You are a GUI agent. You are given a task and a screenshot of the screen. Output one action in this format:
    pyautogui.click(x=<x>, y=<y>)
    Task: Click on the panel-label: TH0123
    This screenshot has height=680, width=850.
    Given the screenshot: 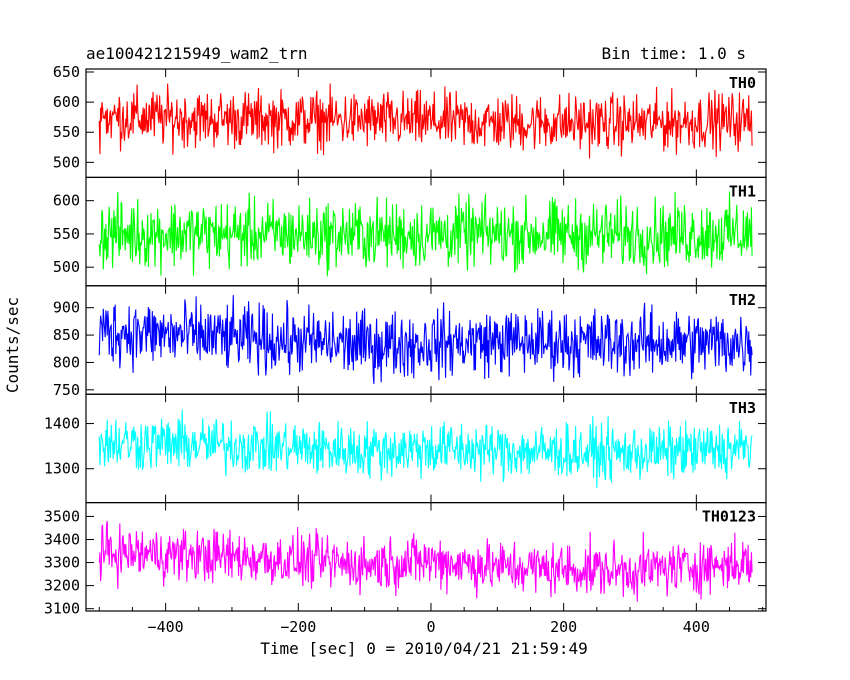 What is the action you would take?
    pyautogui.click(x=729, y=517)
    